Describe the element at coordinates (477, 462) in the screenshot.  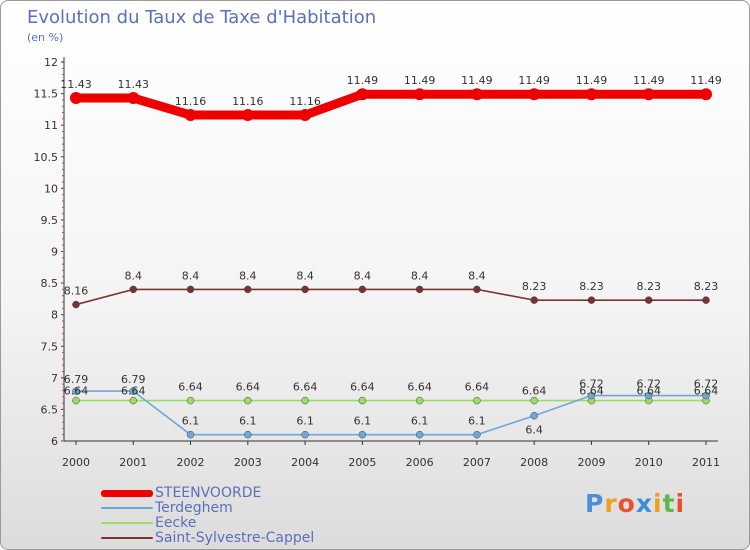
I see `x-tick-label: 2007` at that location.